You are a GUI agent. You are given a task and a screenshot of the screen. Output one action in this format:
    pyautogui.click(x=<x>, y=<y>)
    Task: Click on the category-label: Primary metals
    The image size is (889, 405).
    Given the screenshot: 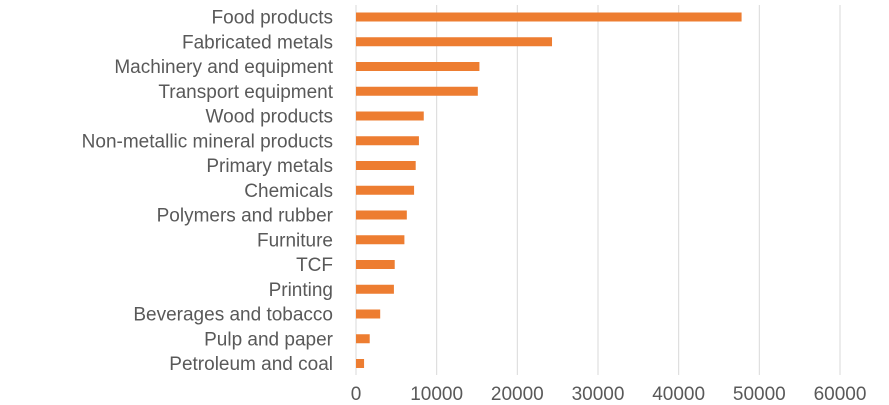 What is the action you would take?
    pyautogui.click(x=269, y=166)
    